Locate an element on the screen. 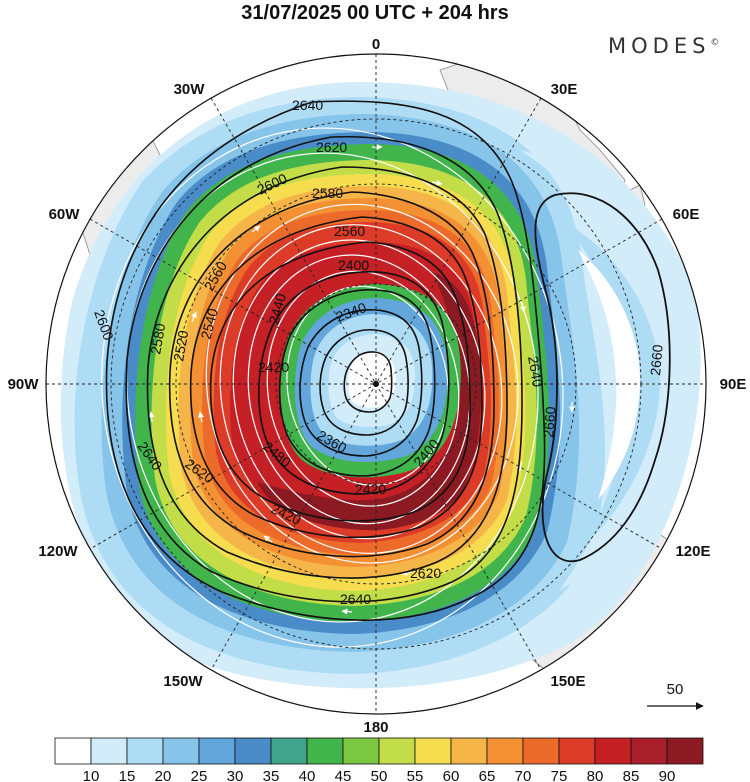 The width and height of the screenshot is (750, 782). colorbar-tick-label: 60 is located at coordinates (451, 775).